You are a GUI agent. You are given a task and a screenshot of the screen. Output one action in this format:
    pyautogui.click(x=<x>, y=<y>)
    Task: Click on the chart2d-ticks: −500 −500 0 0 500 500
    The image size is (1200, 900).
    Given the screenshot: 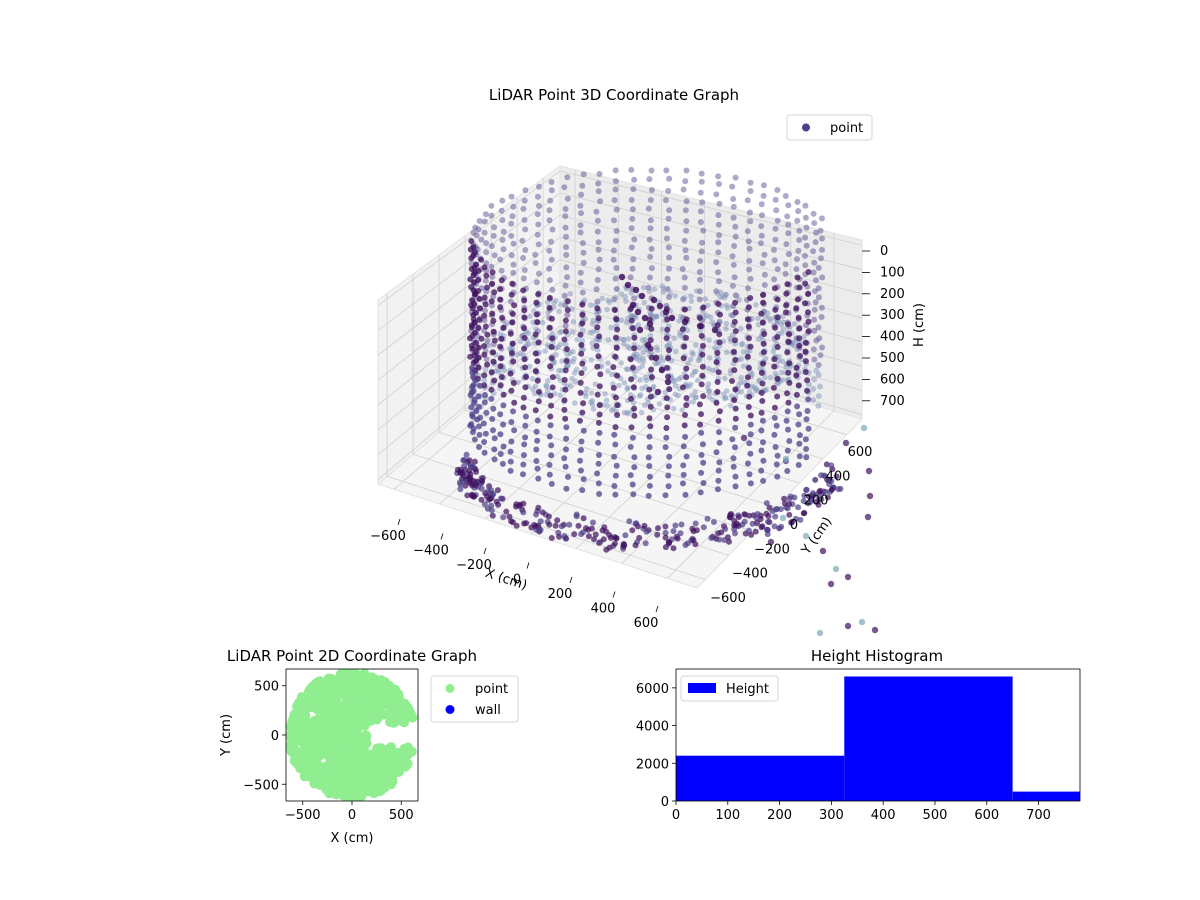 What is the action you would take?
    pyautogui.click(x=328, y=751)
    